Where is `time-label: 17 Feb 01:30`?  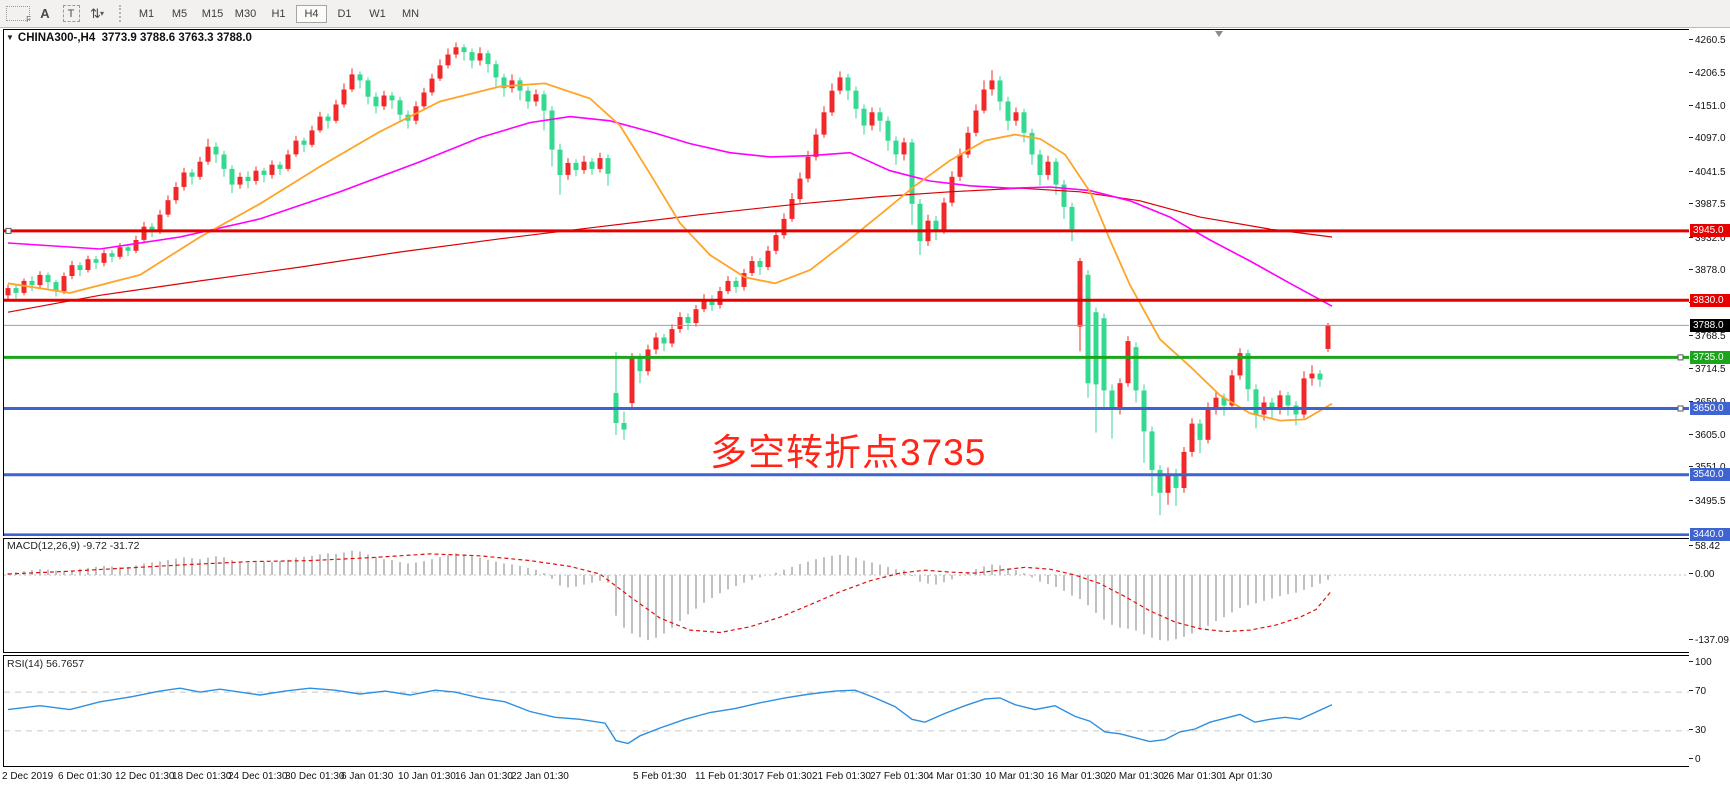 time-label: 17 Feb 01:30 is located at coordinates (782, 776).